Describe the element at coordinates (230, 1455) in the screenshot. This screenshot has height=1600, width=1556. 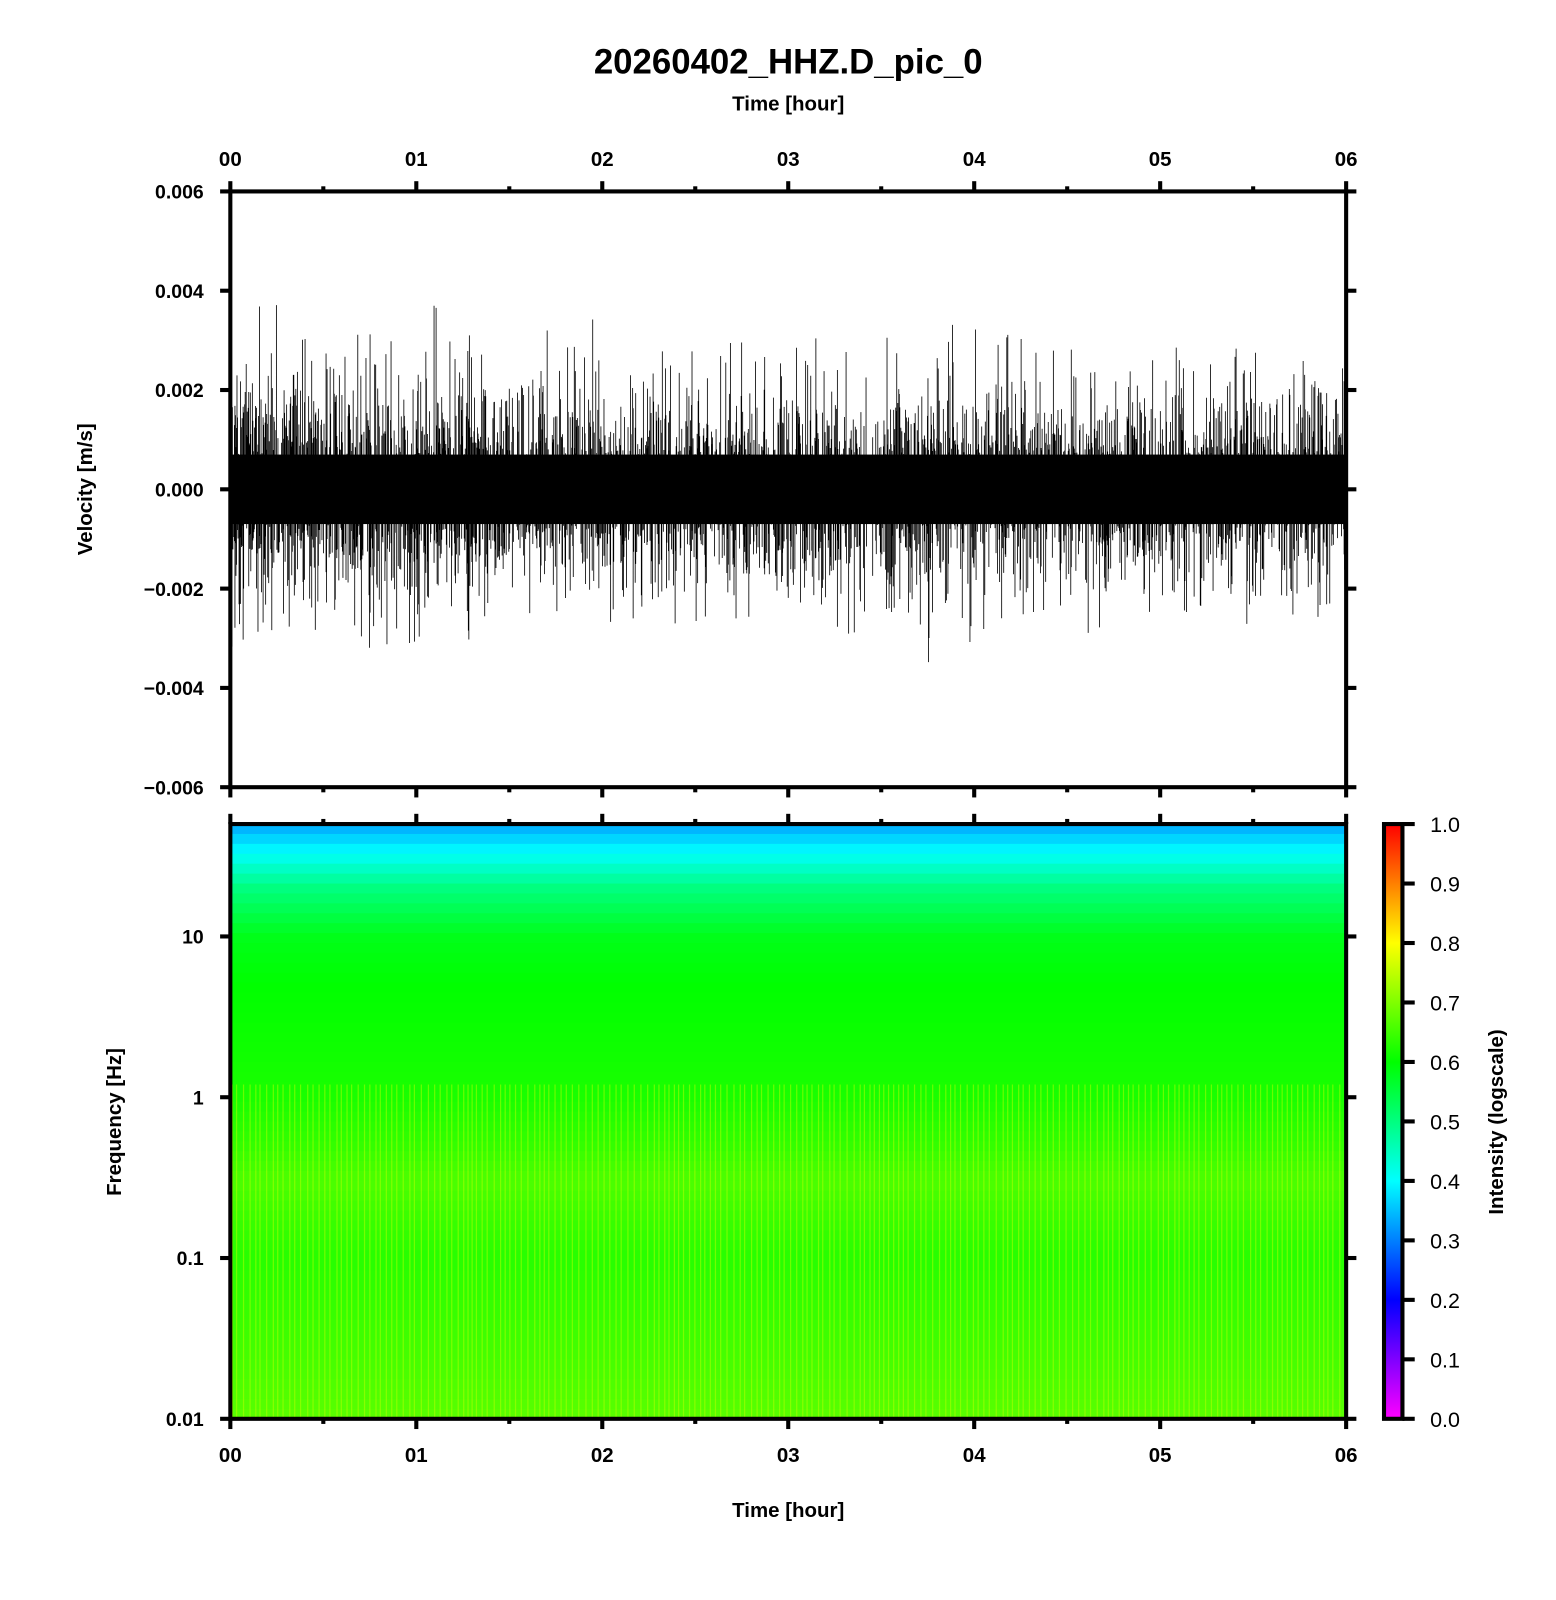
I see `x-tick-label: 00` at that location.